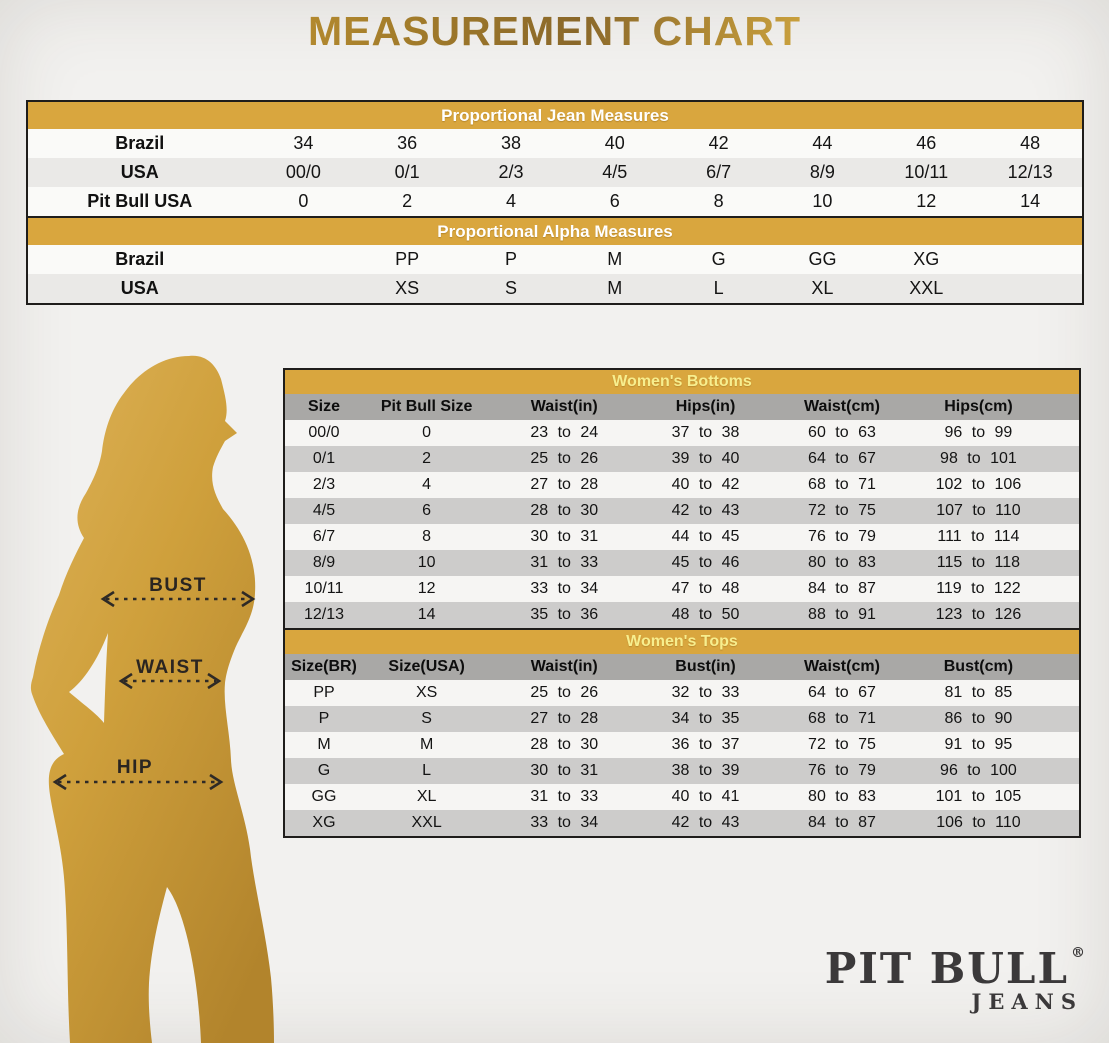 The height and width of the screenshot is (1043, 1109). I want to click on table-cell: 4, so click(427, 484).